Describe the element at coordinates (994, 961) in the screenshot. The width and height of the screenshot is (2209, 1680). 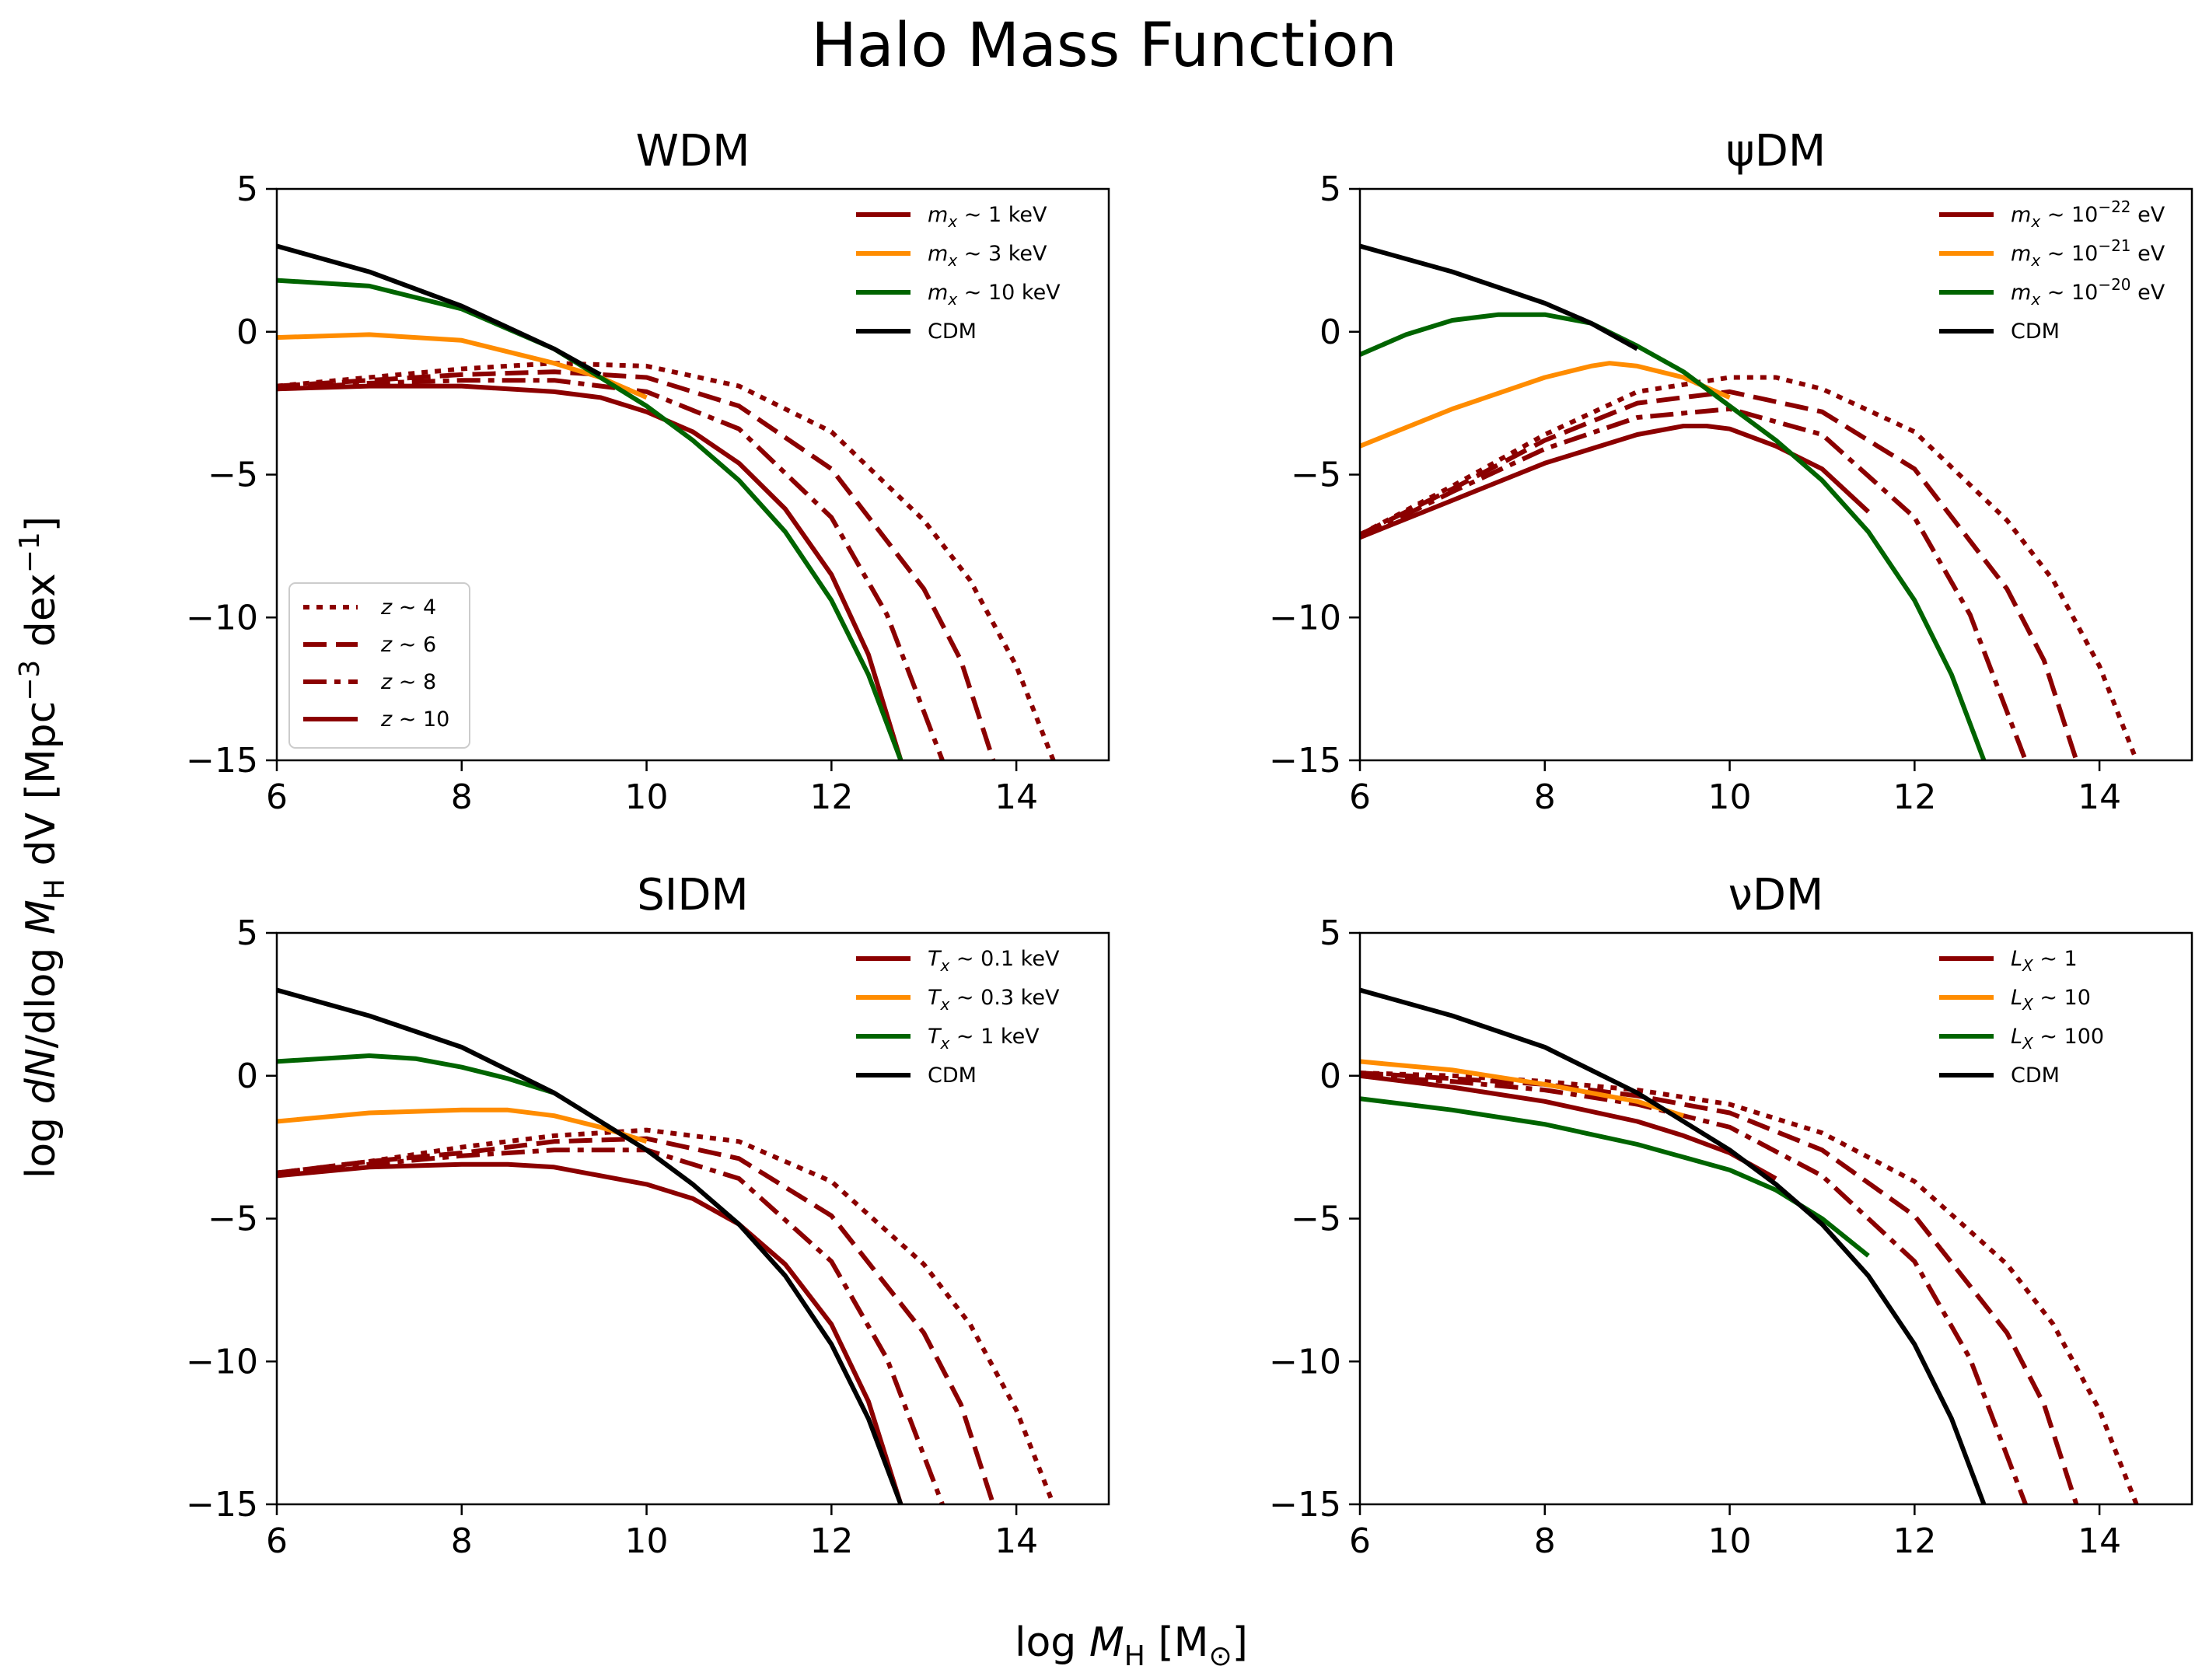
I see `legend-label: Tx ∼ 0.1 keV` at that location.